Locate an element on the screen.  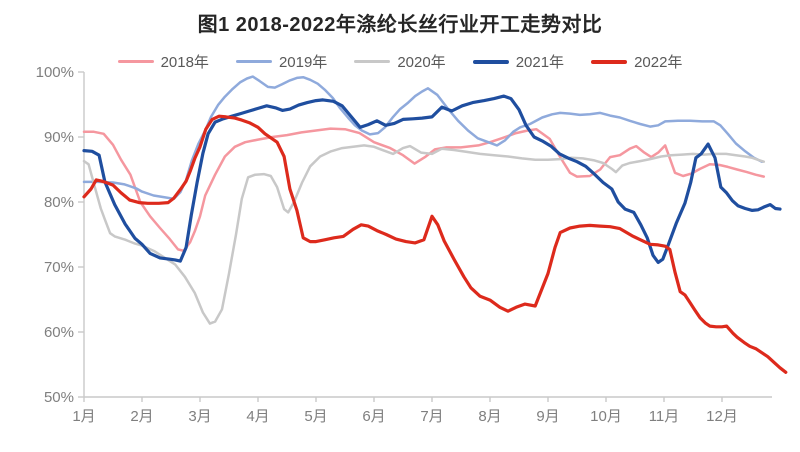
chart-legend: 2018年 2019年 2020年 2021年 2022年 is located at coordinates (400, 61).